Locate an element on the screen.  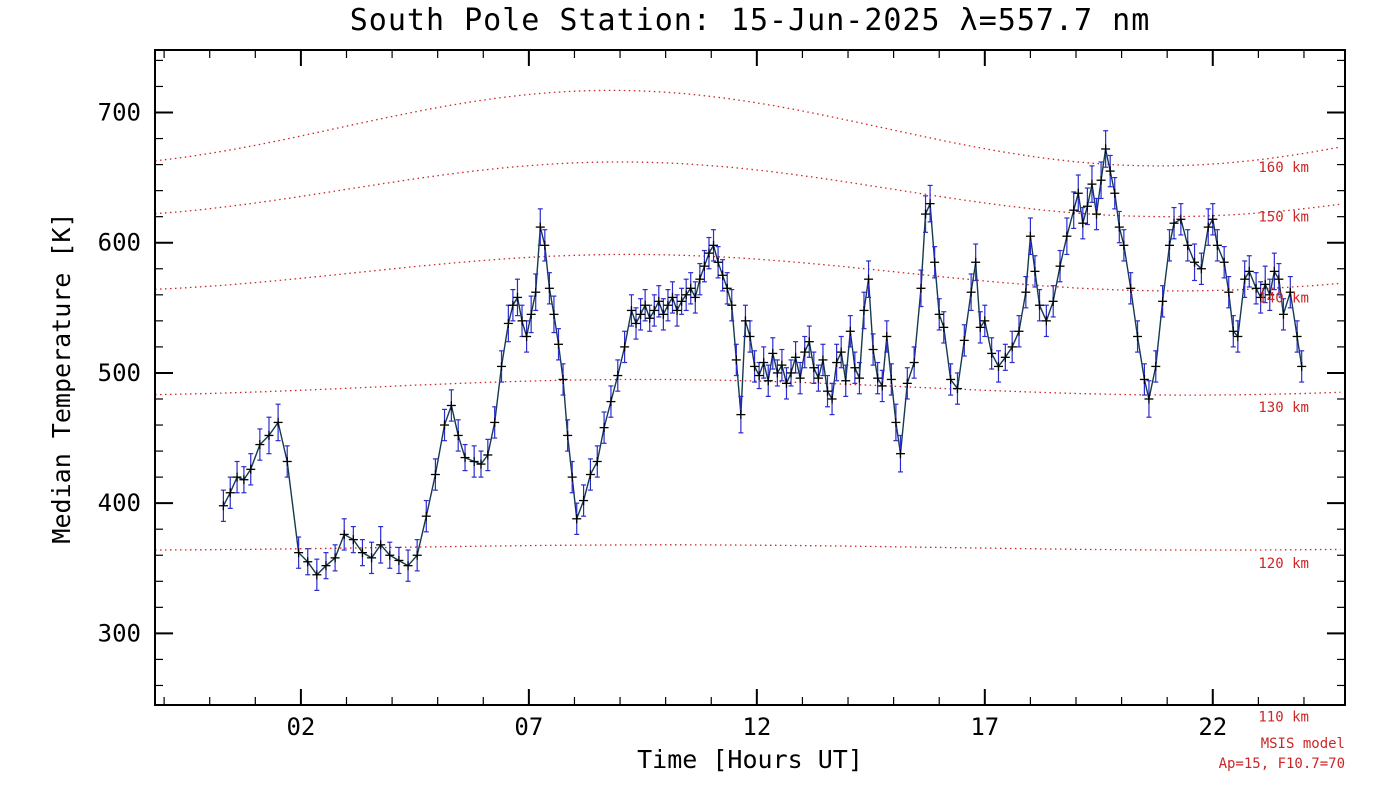
msis-curve-160-km is located at coordinates (748, 128).